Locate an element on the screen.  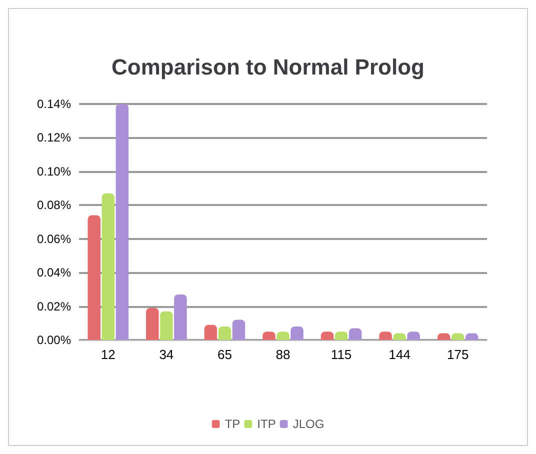
x-tick-label: 144 is located at coordinates (399, 354).